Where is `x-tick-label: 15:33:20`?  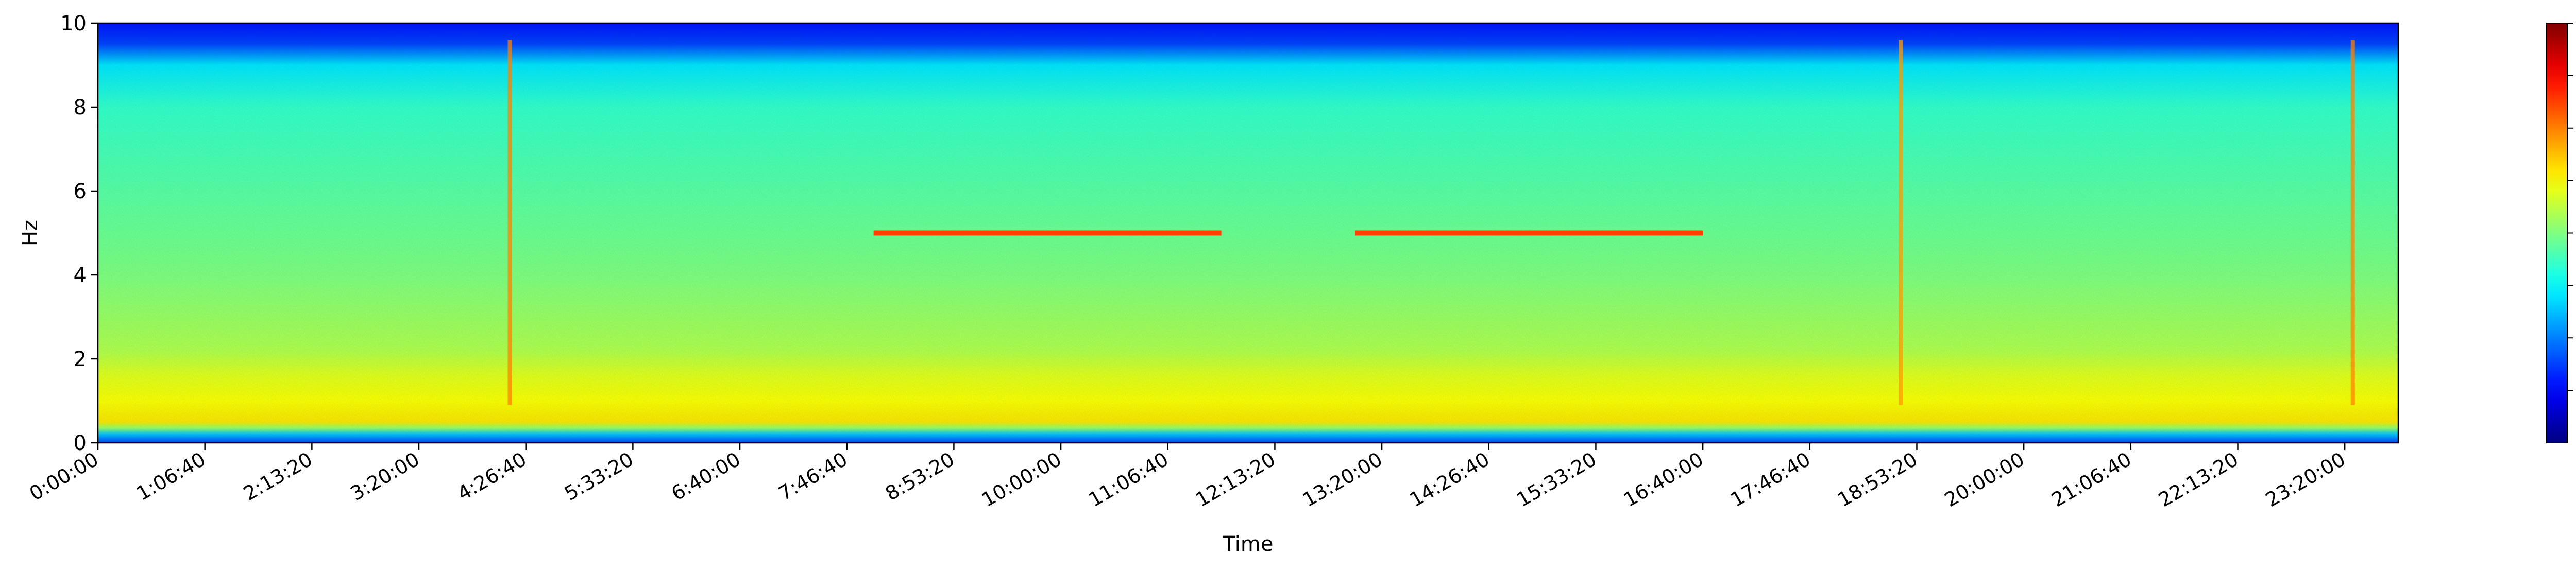
x-tick-label: 15:33:20 is located at coordinates (1556, 479).